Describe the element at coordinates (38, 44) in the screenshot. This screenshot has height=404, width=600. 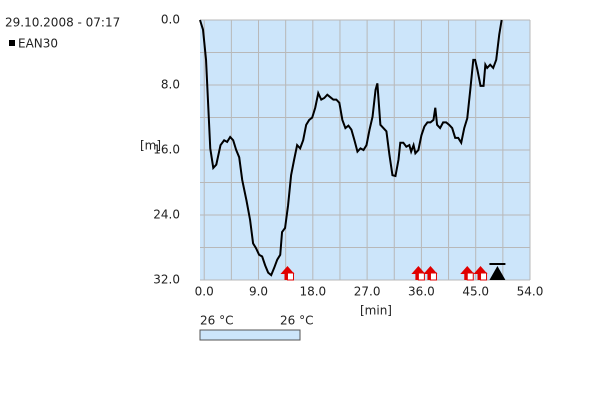
I see `legend-label: EAN30` at that location.